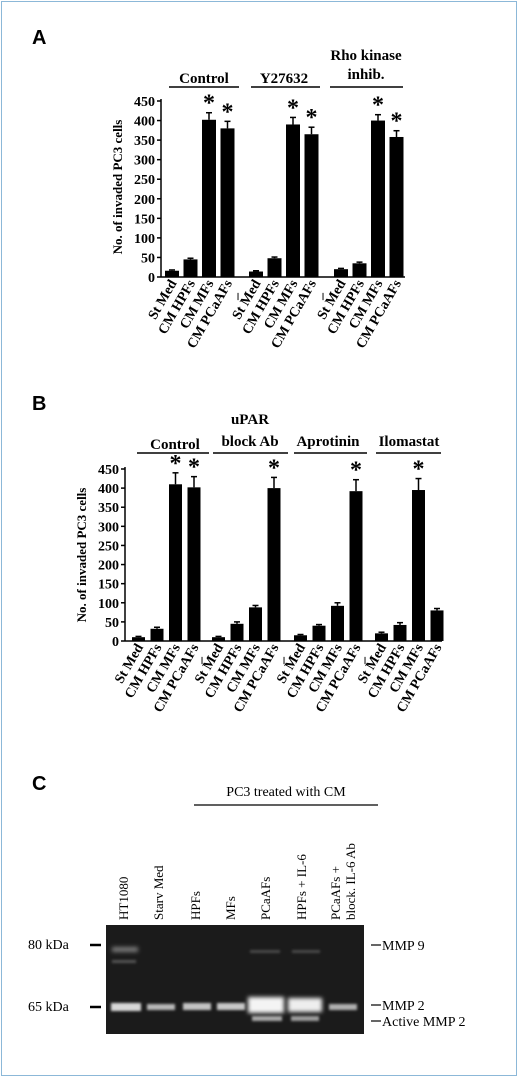  I want to click on marker-65kda: 65 kDa, so click(49, 1007).